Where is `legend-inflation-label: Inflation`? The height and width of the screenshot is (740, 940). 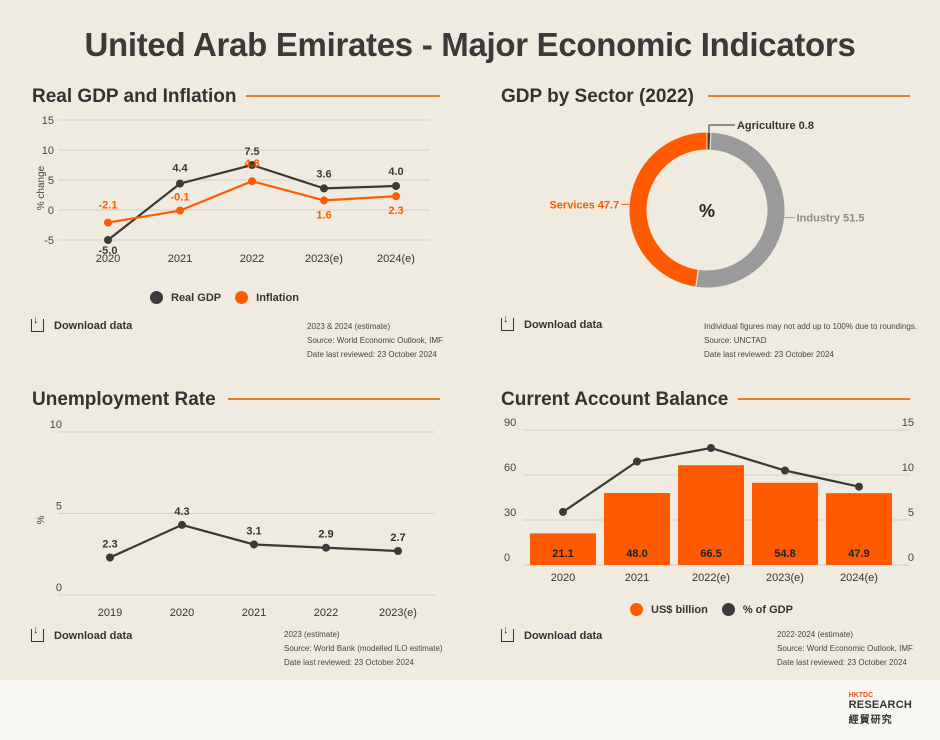
legend-inflation-label: Inflation is located at coordinates (277, 297).